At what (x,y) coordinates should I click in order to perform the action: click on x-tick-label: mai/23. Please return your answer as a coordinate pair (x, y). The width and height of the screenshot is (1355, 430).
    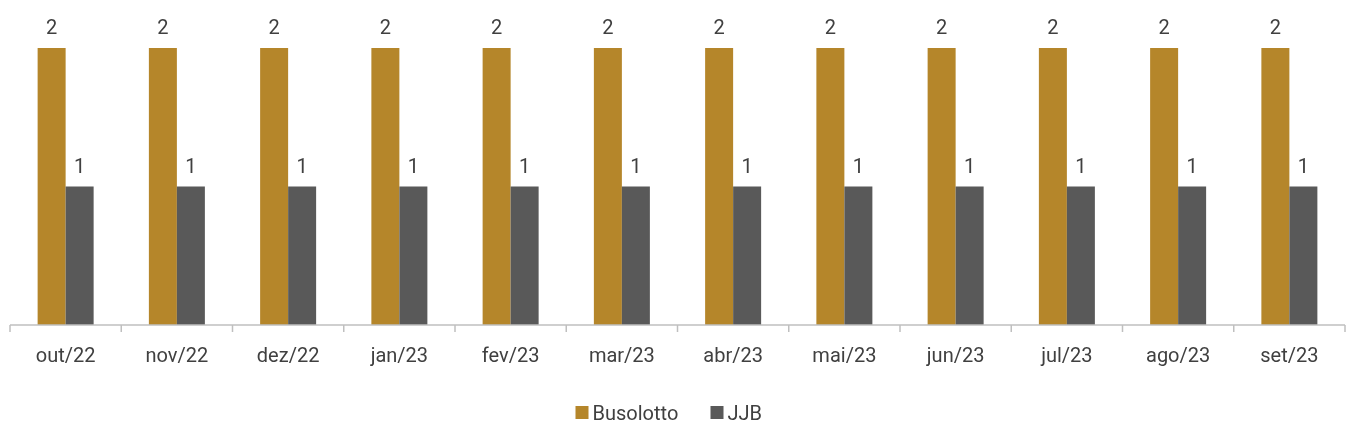
    Looking at the image, I should click on (844, 355).